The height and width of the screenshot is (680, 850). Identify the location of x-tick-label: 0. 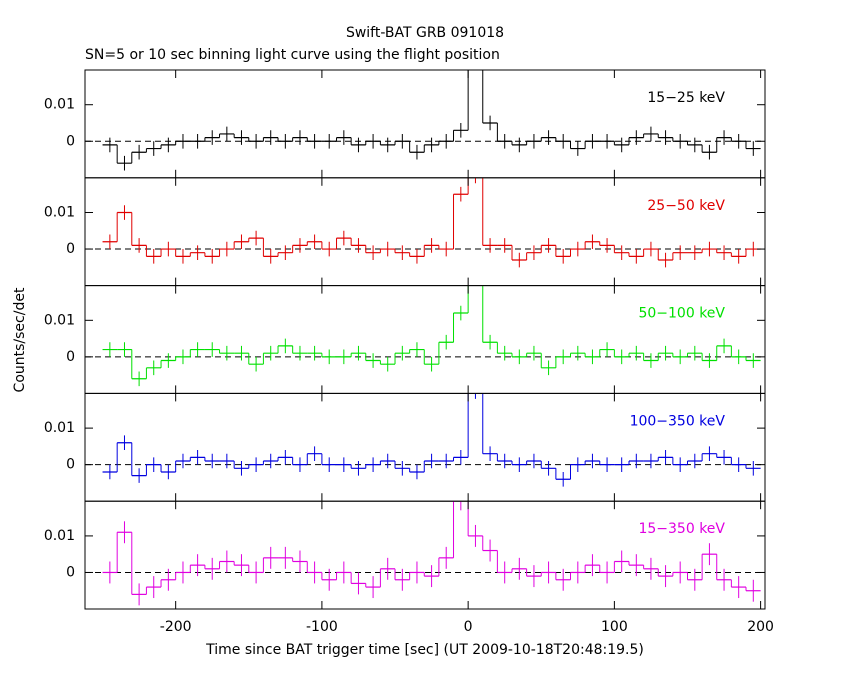
(468, 627).